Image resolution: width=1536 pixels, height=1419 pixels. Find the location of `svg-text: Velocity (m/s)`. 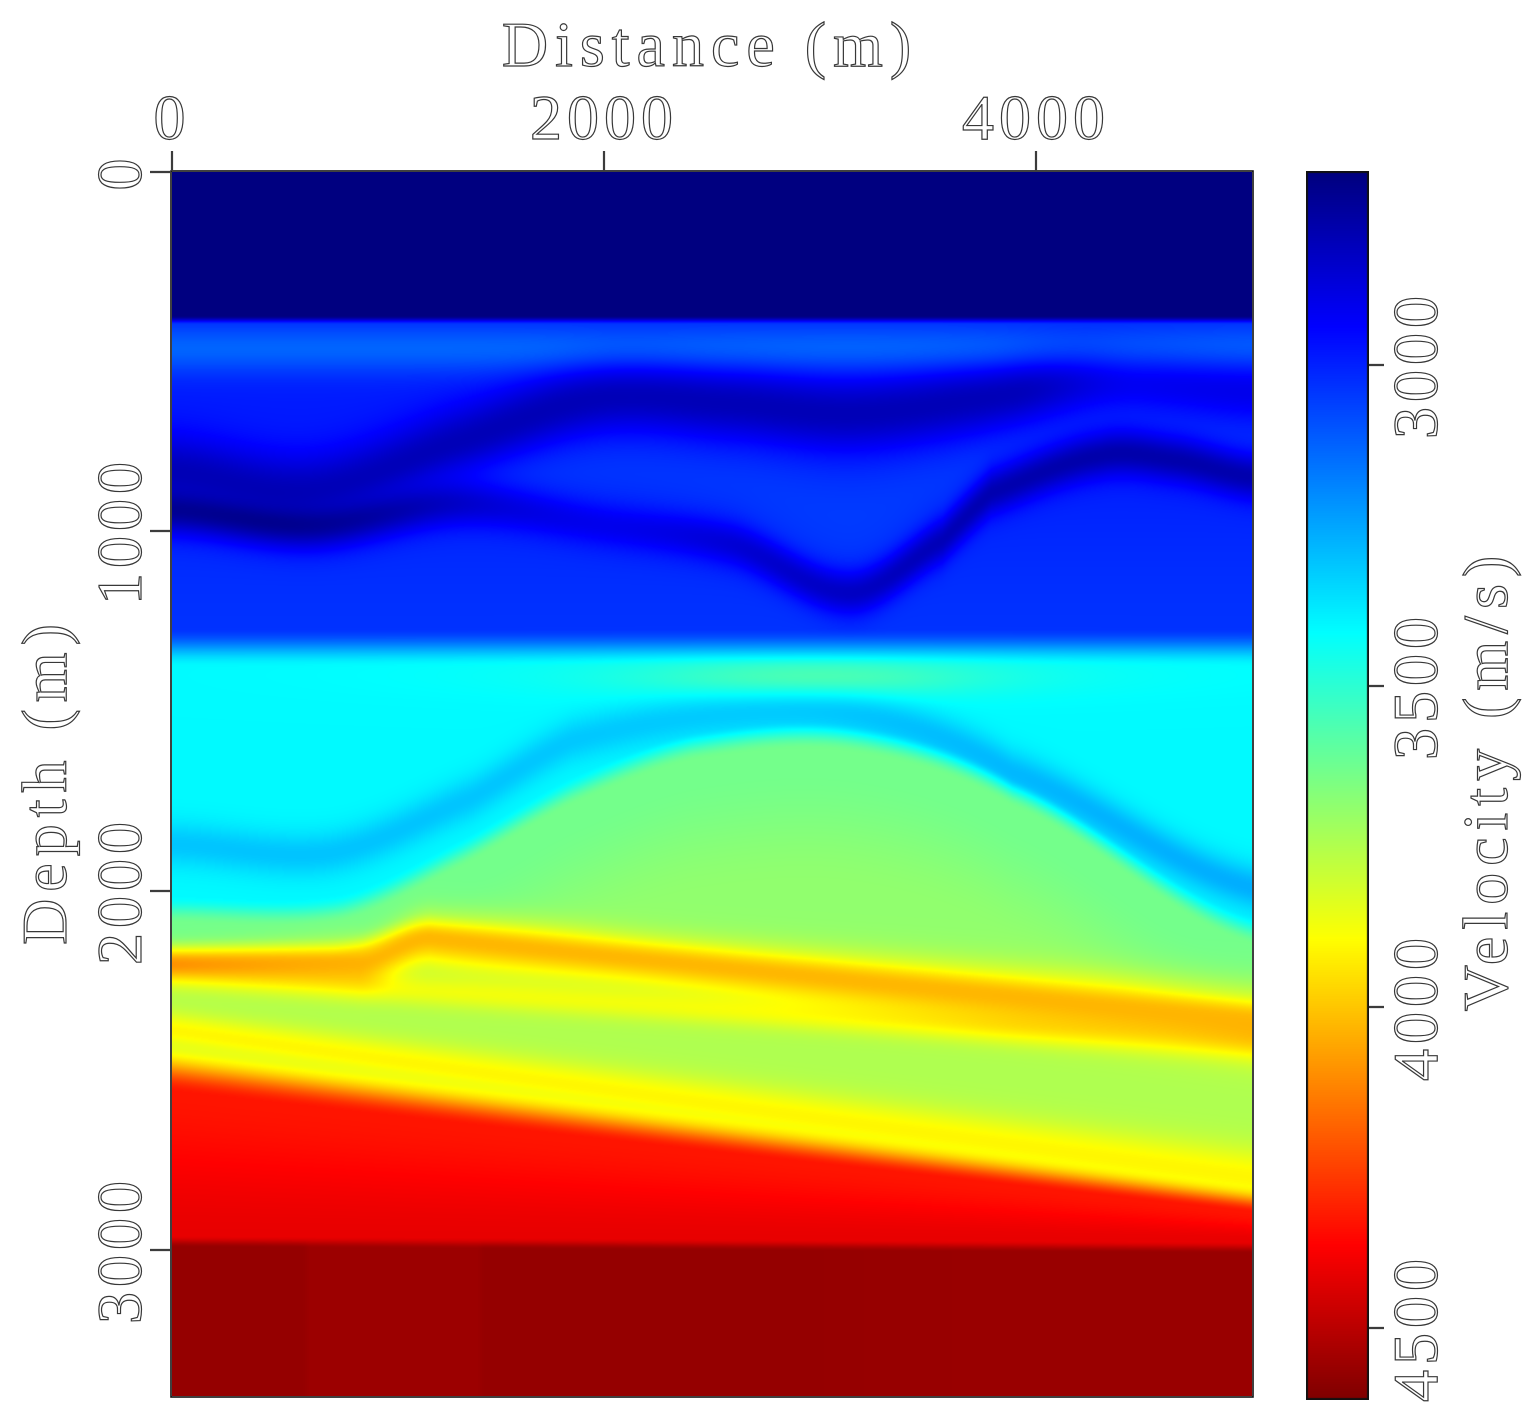

svg-text: Velocity (m/s) is located at coordinates (1485, 780).